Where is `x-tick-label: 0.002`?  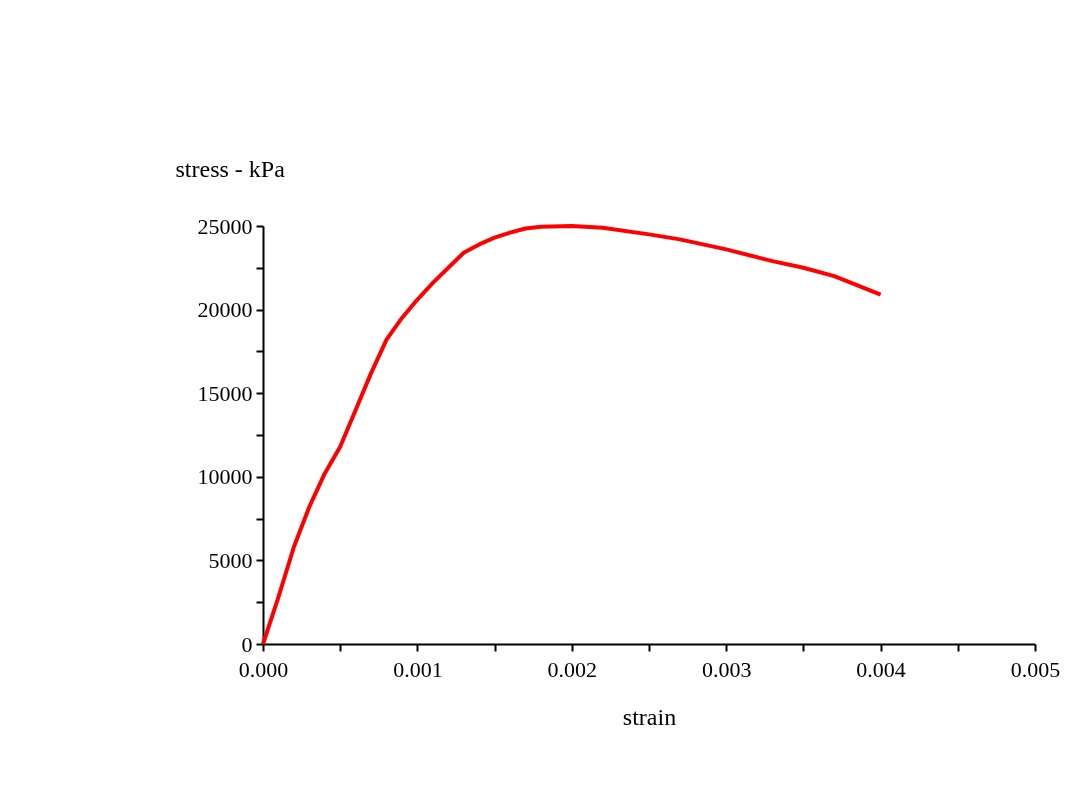
x-tick-label: 0.002 is located at coordinates (572, 669).